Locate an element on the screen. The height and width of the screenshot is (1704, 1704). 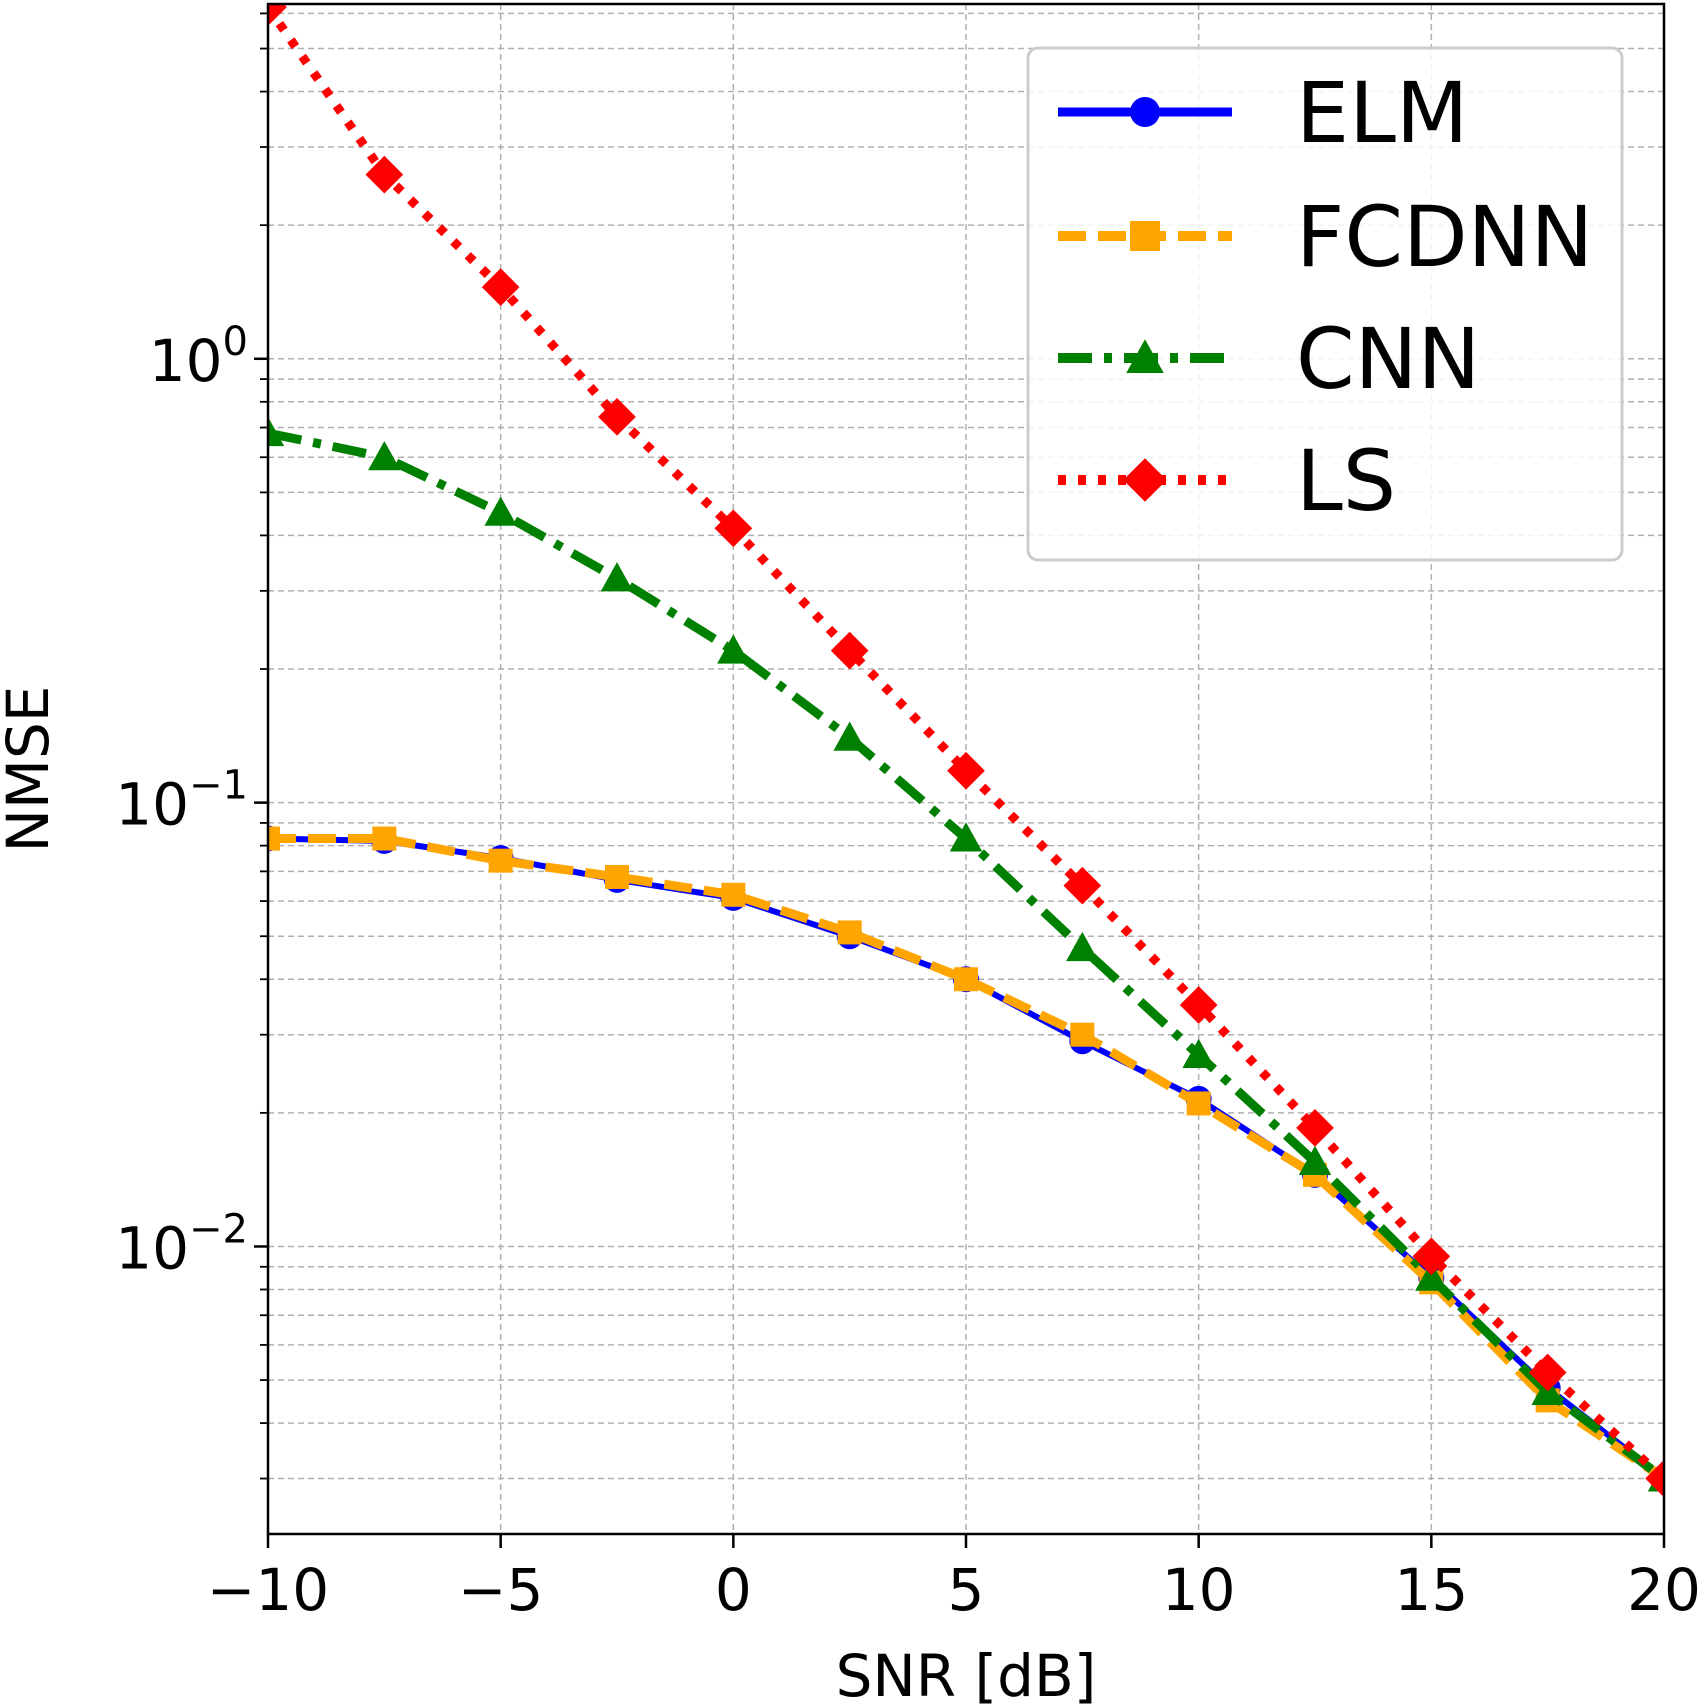
legend-box is located at coordinates (1325, 304).